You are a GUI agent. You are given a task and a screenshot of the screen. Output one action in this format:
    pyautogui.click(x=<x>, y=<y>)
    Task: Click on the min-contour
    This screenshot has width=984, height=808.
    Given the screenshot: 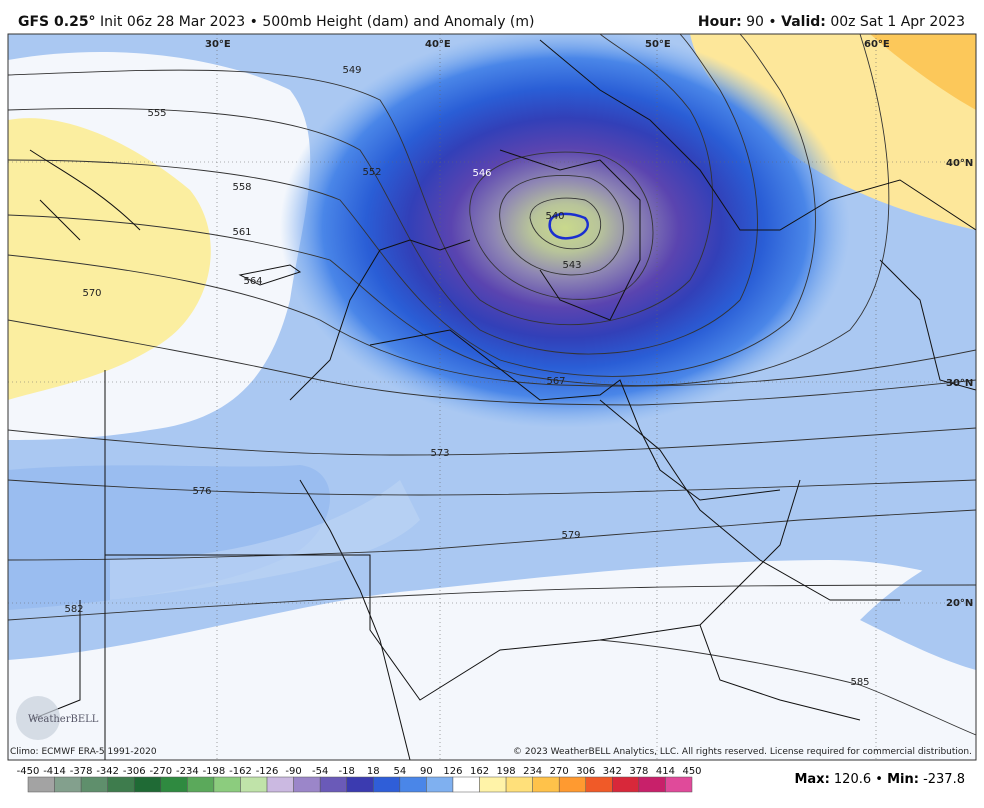 What is the action you would take?
    pyautogui.click(x=568, y=226)
    